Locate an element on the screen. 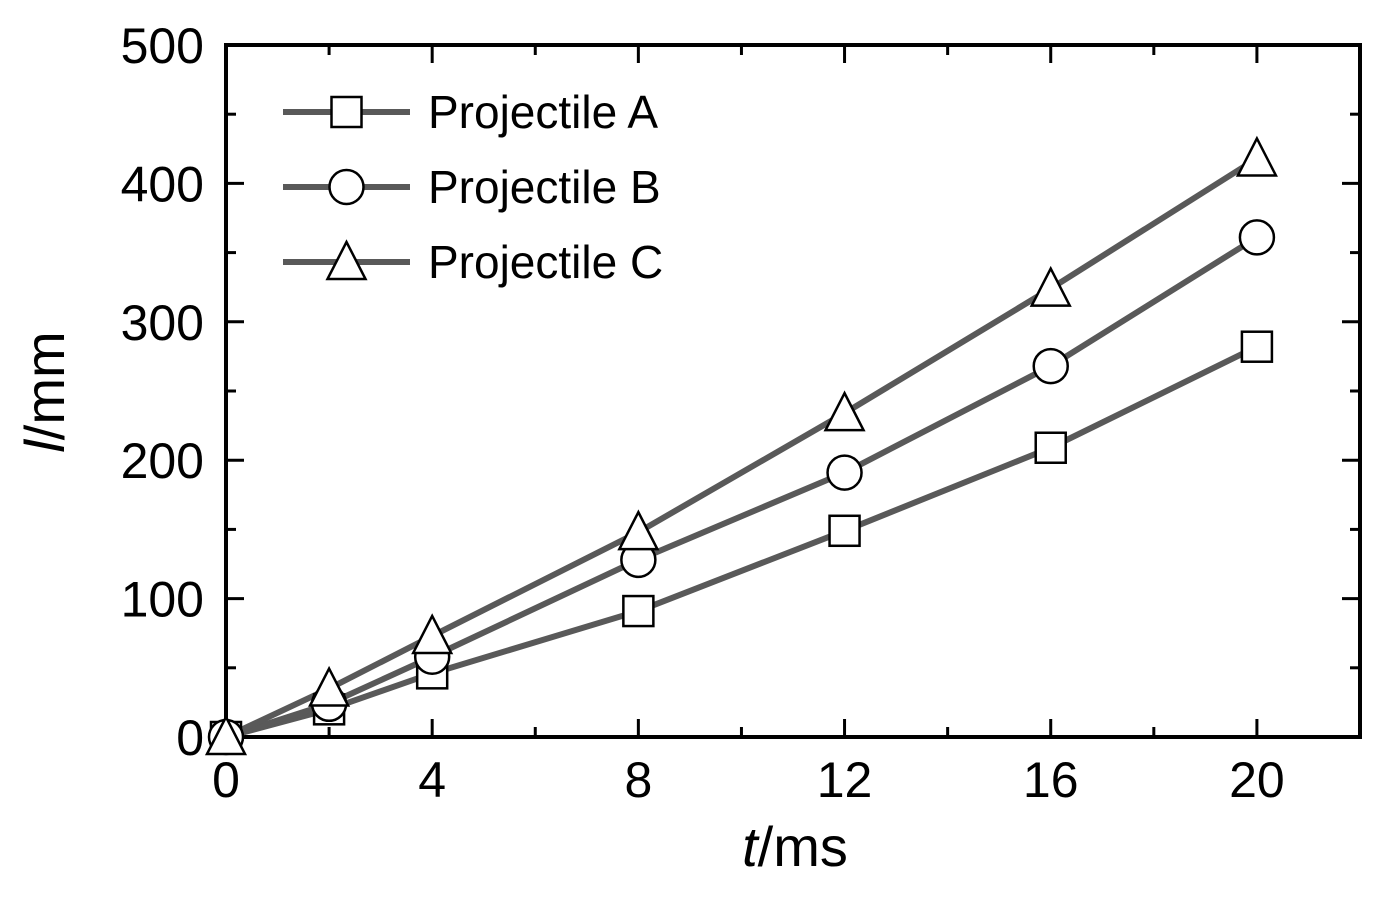 This screenshot has height=903, width=1380. y-tick-label: 300 is located at coordinates (162, 323).